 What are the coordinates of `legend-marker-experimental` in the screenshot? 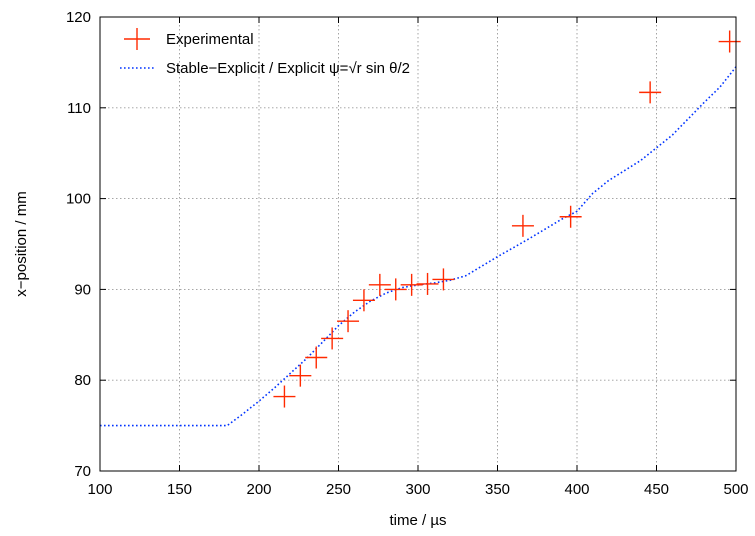 It's located at (137, 39).